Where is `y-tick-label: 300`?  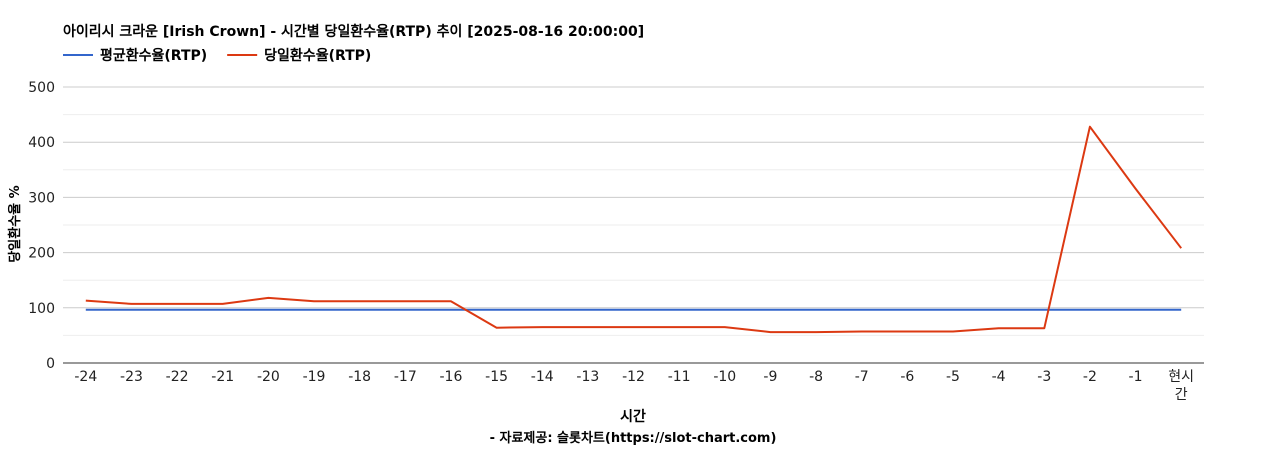 y-tick-label: 300 is located at coordinates (41, 198).